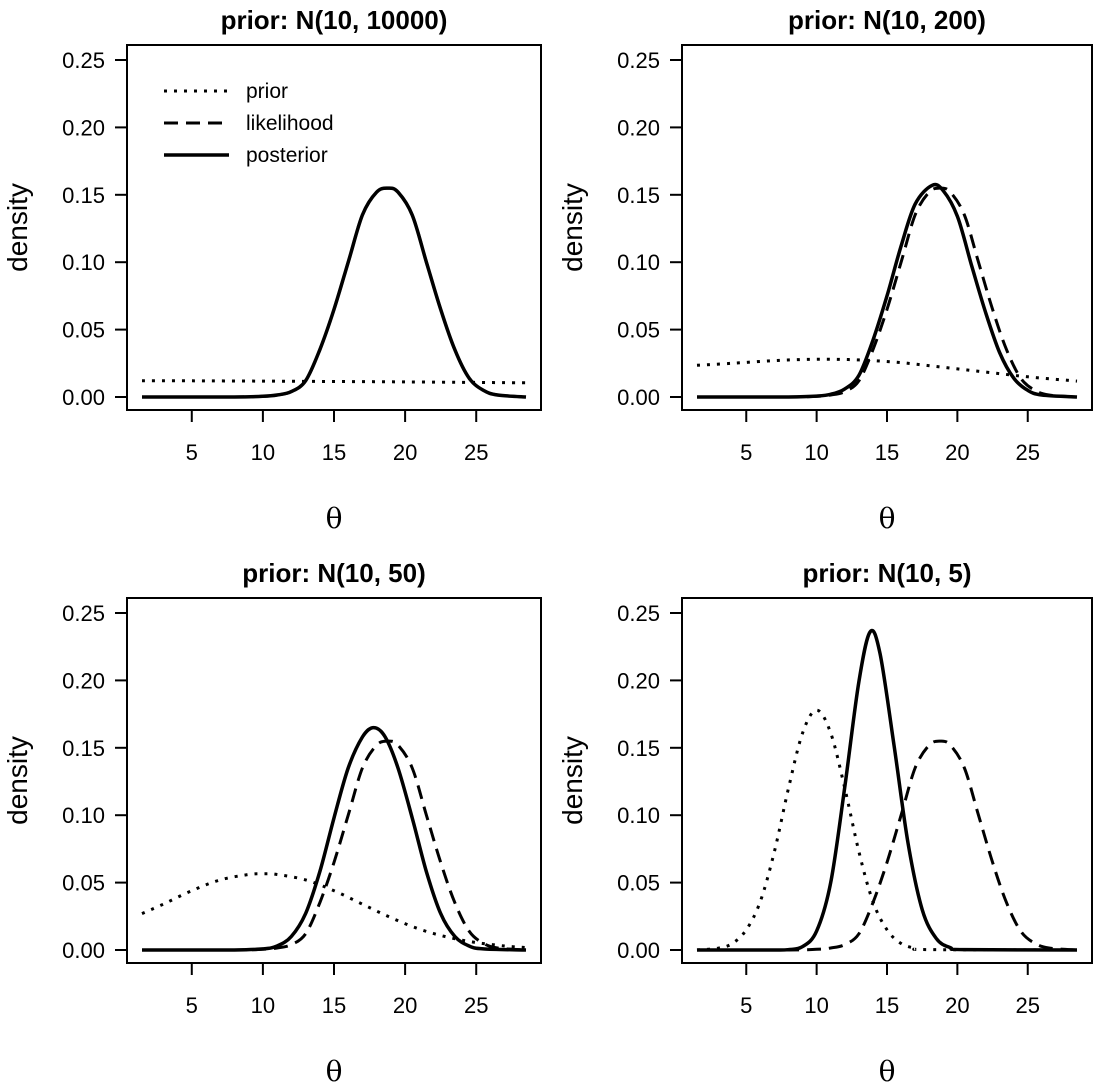 The width and height of the screenshot is (1096, 1086). I want to click on chart-title: prior: N(10, 5), so click(886, 573).